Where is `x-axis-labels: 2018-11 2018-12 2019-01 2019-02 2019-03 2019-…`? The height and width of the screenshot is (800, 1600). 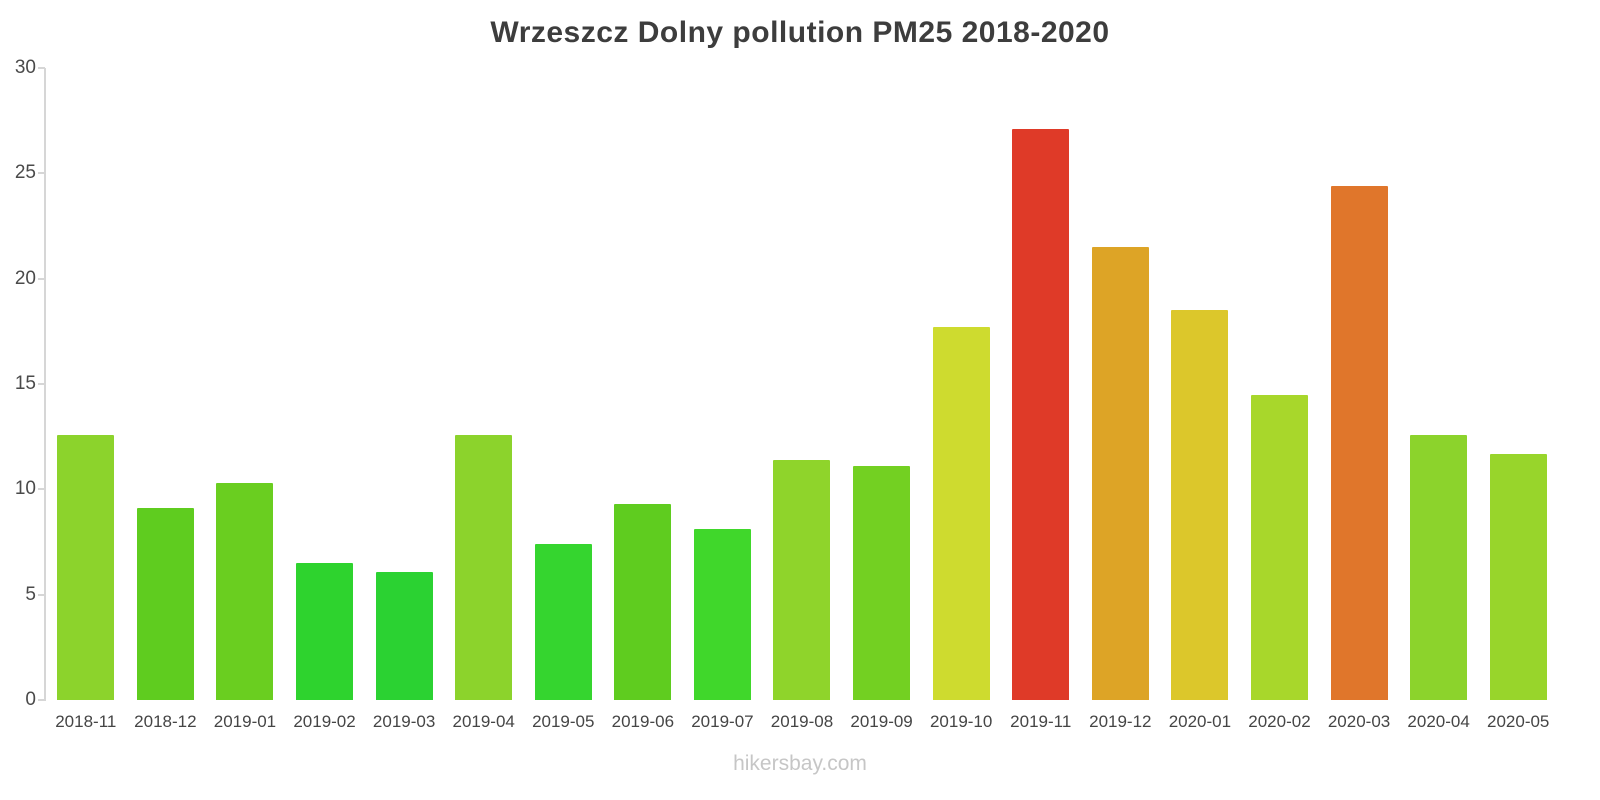 x-axis-labels: 2018-11 2018-12 2019-01 2019-02 2019-03 2019-… is located at coordinates (802, 725).